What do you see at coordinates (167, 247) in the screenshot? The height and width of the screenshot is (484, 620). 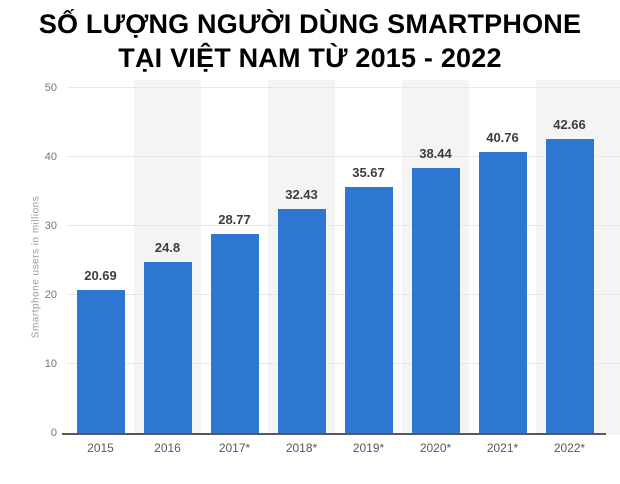 I see `bar-value-label-2016: 24.8` at bounding box center [167, 247].